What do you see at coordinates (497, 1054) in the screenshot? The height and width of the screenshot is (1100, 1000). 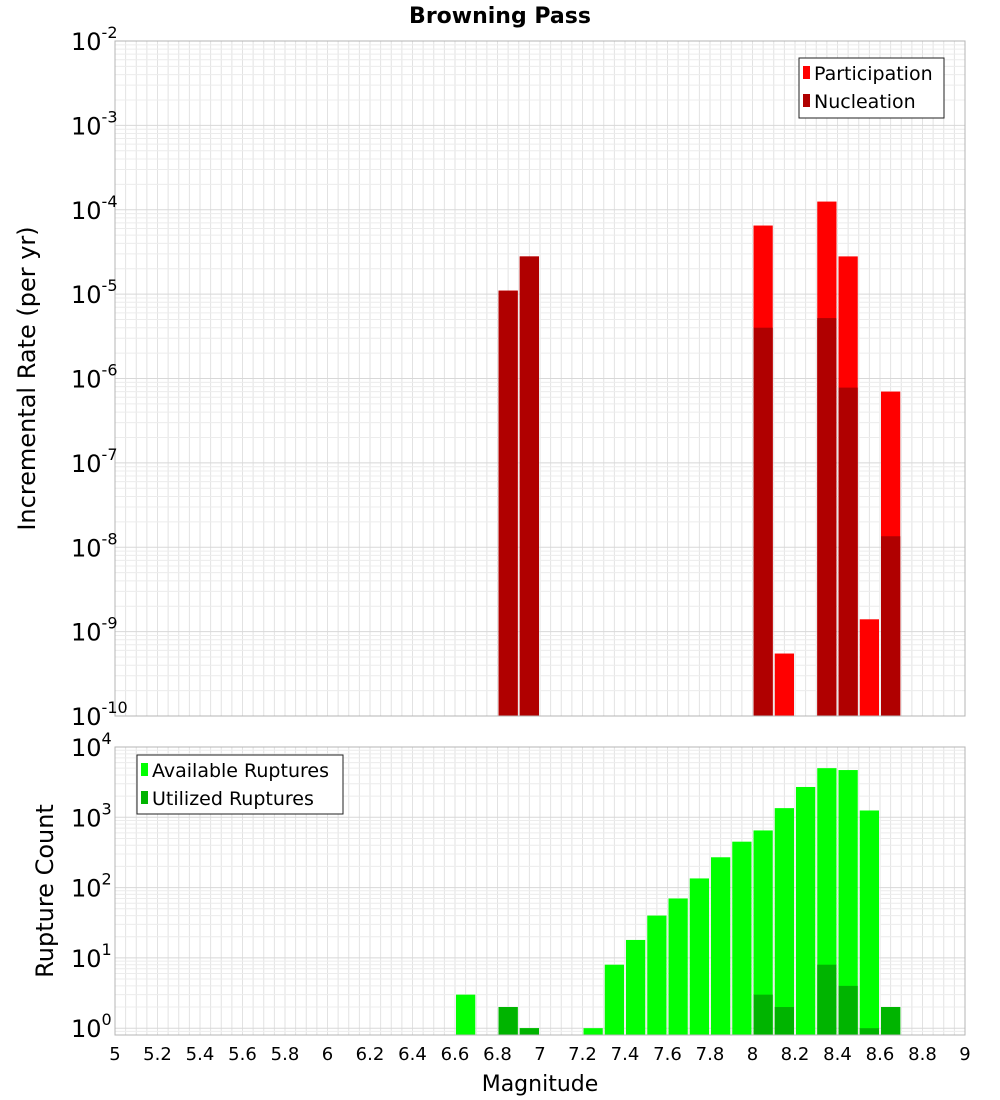 I see `x-tick-label: 6.8` at bounding box center [497, 1054].